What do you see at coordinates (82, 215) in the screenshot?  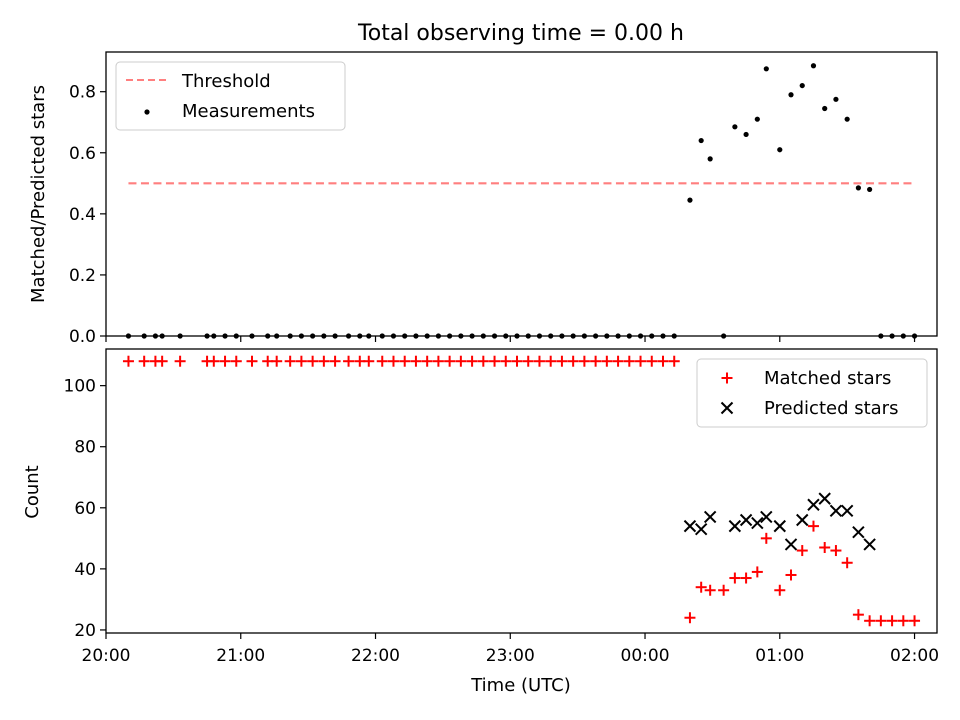 I see `top-y-tick-label: 0.4` at bounding box center [82, 215].